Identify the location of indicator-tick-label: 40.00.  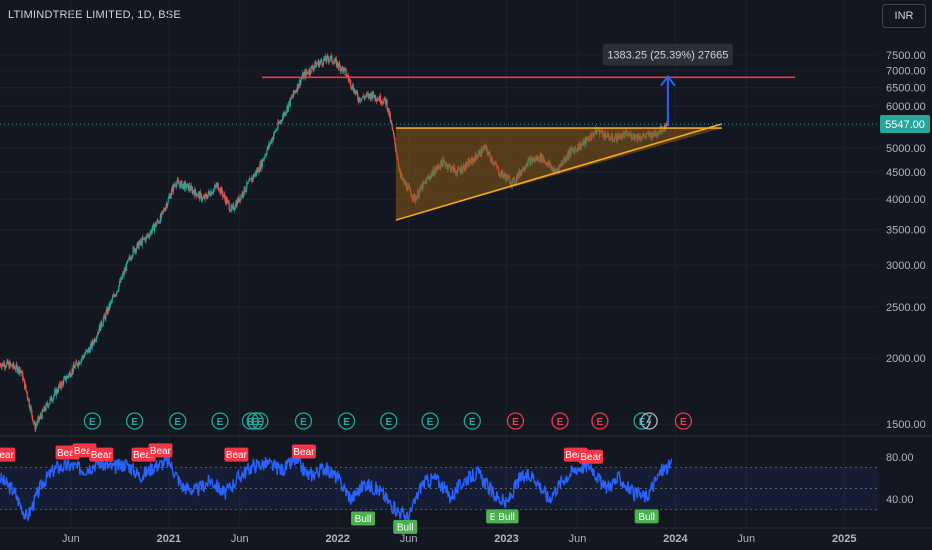
(900, 500).